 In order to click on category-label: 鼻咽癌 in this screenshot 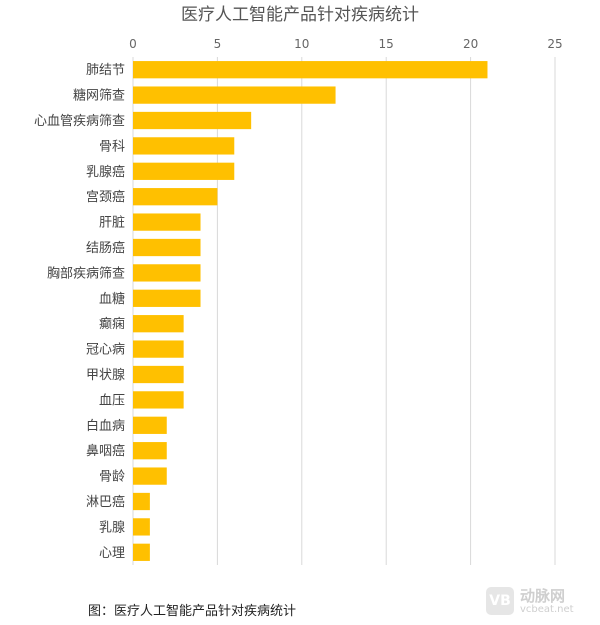, I will do `click(105, 451)`.